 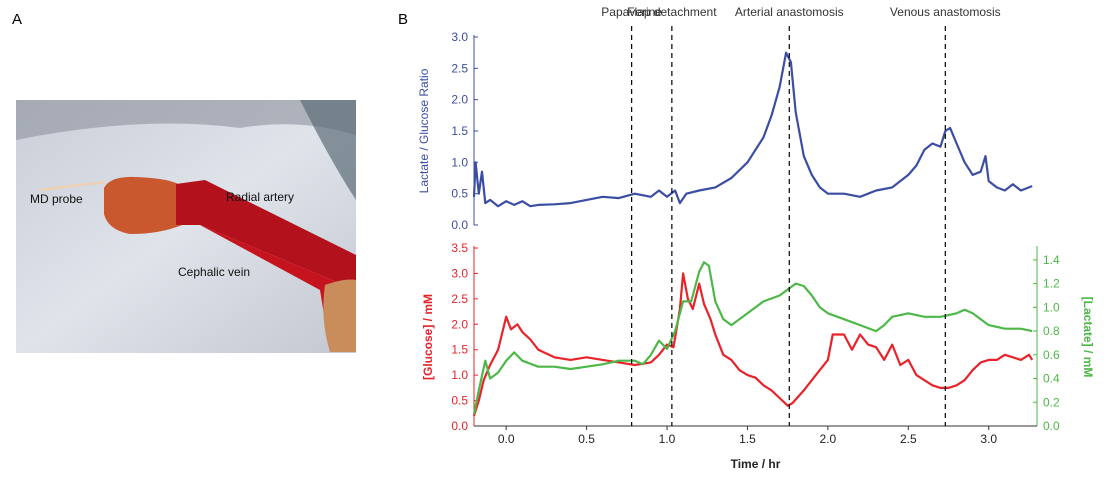 I want to click on y-tick-label: 0.2, so click(x=1051, y=402).